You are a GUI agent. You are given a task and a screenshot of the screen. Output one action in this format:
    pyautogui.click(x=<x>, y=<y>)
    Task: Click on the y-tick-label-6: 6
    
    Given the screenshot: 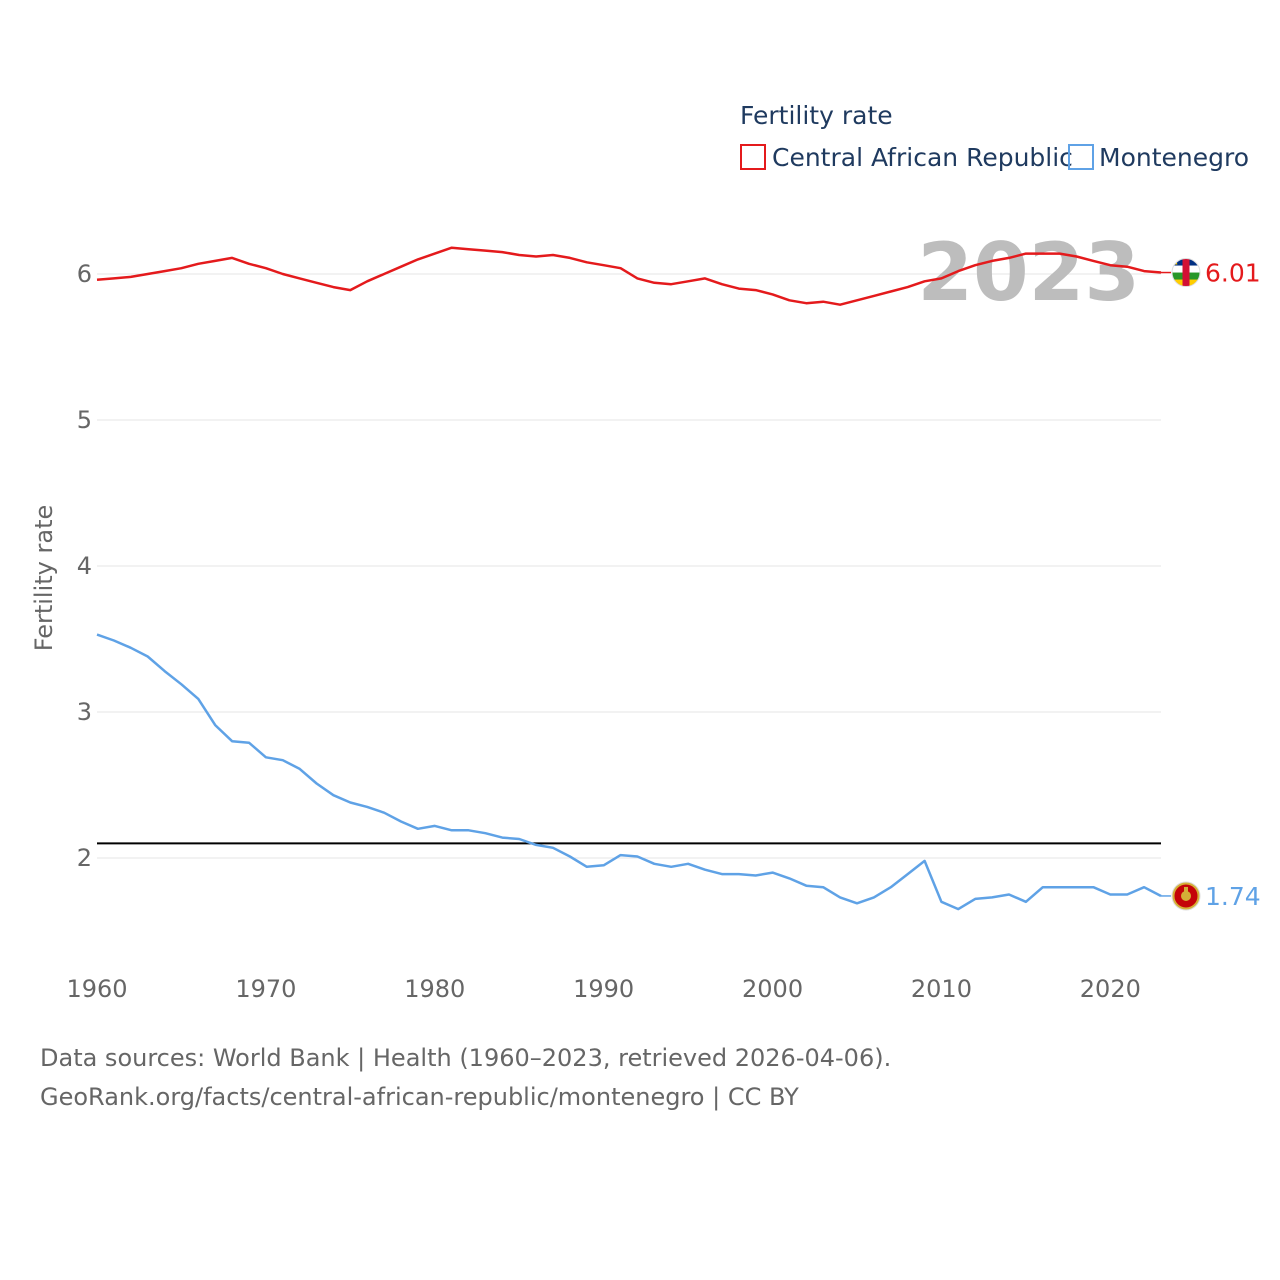 What is the action you would take?
    pyautogui.click(x=84, y=274)
    